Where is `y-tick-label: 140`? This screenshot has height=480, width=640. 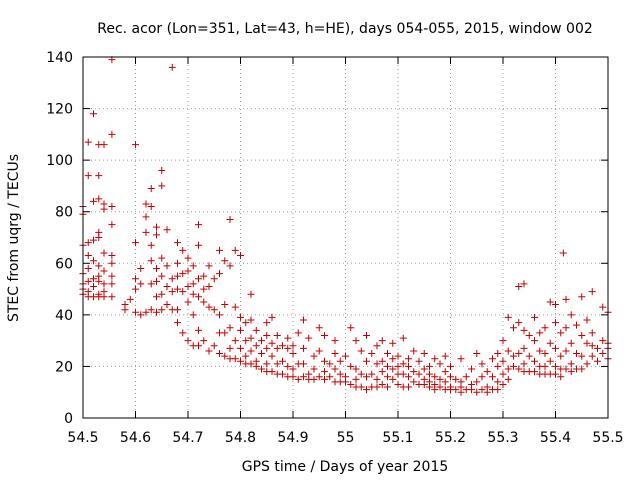 y-tick-label: 140 is located at coordinates (59, 58).